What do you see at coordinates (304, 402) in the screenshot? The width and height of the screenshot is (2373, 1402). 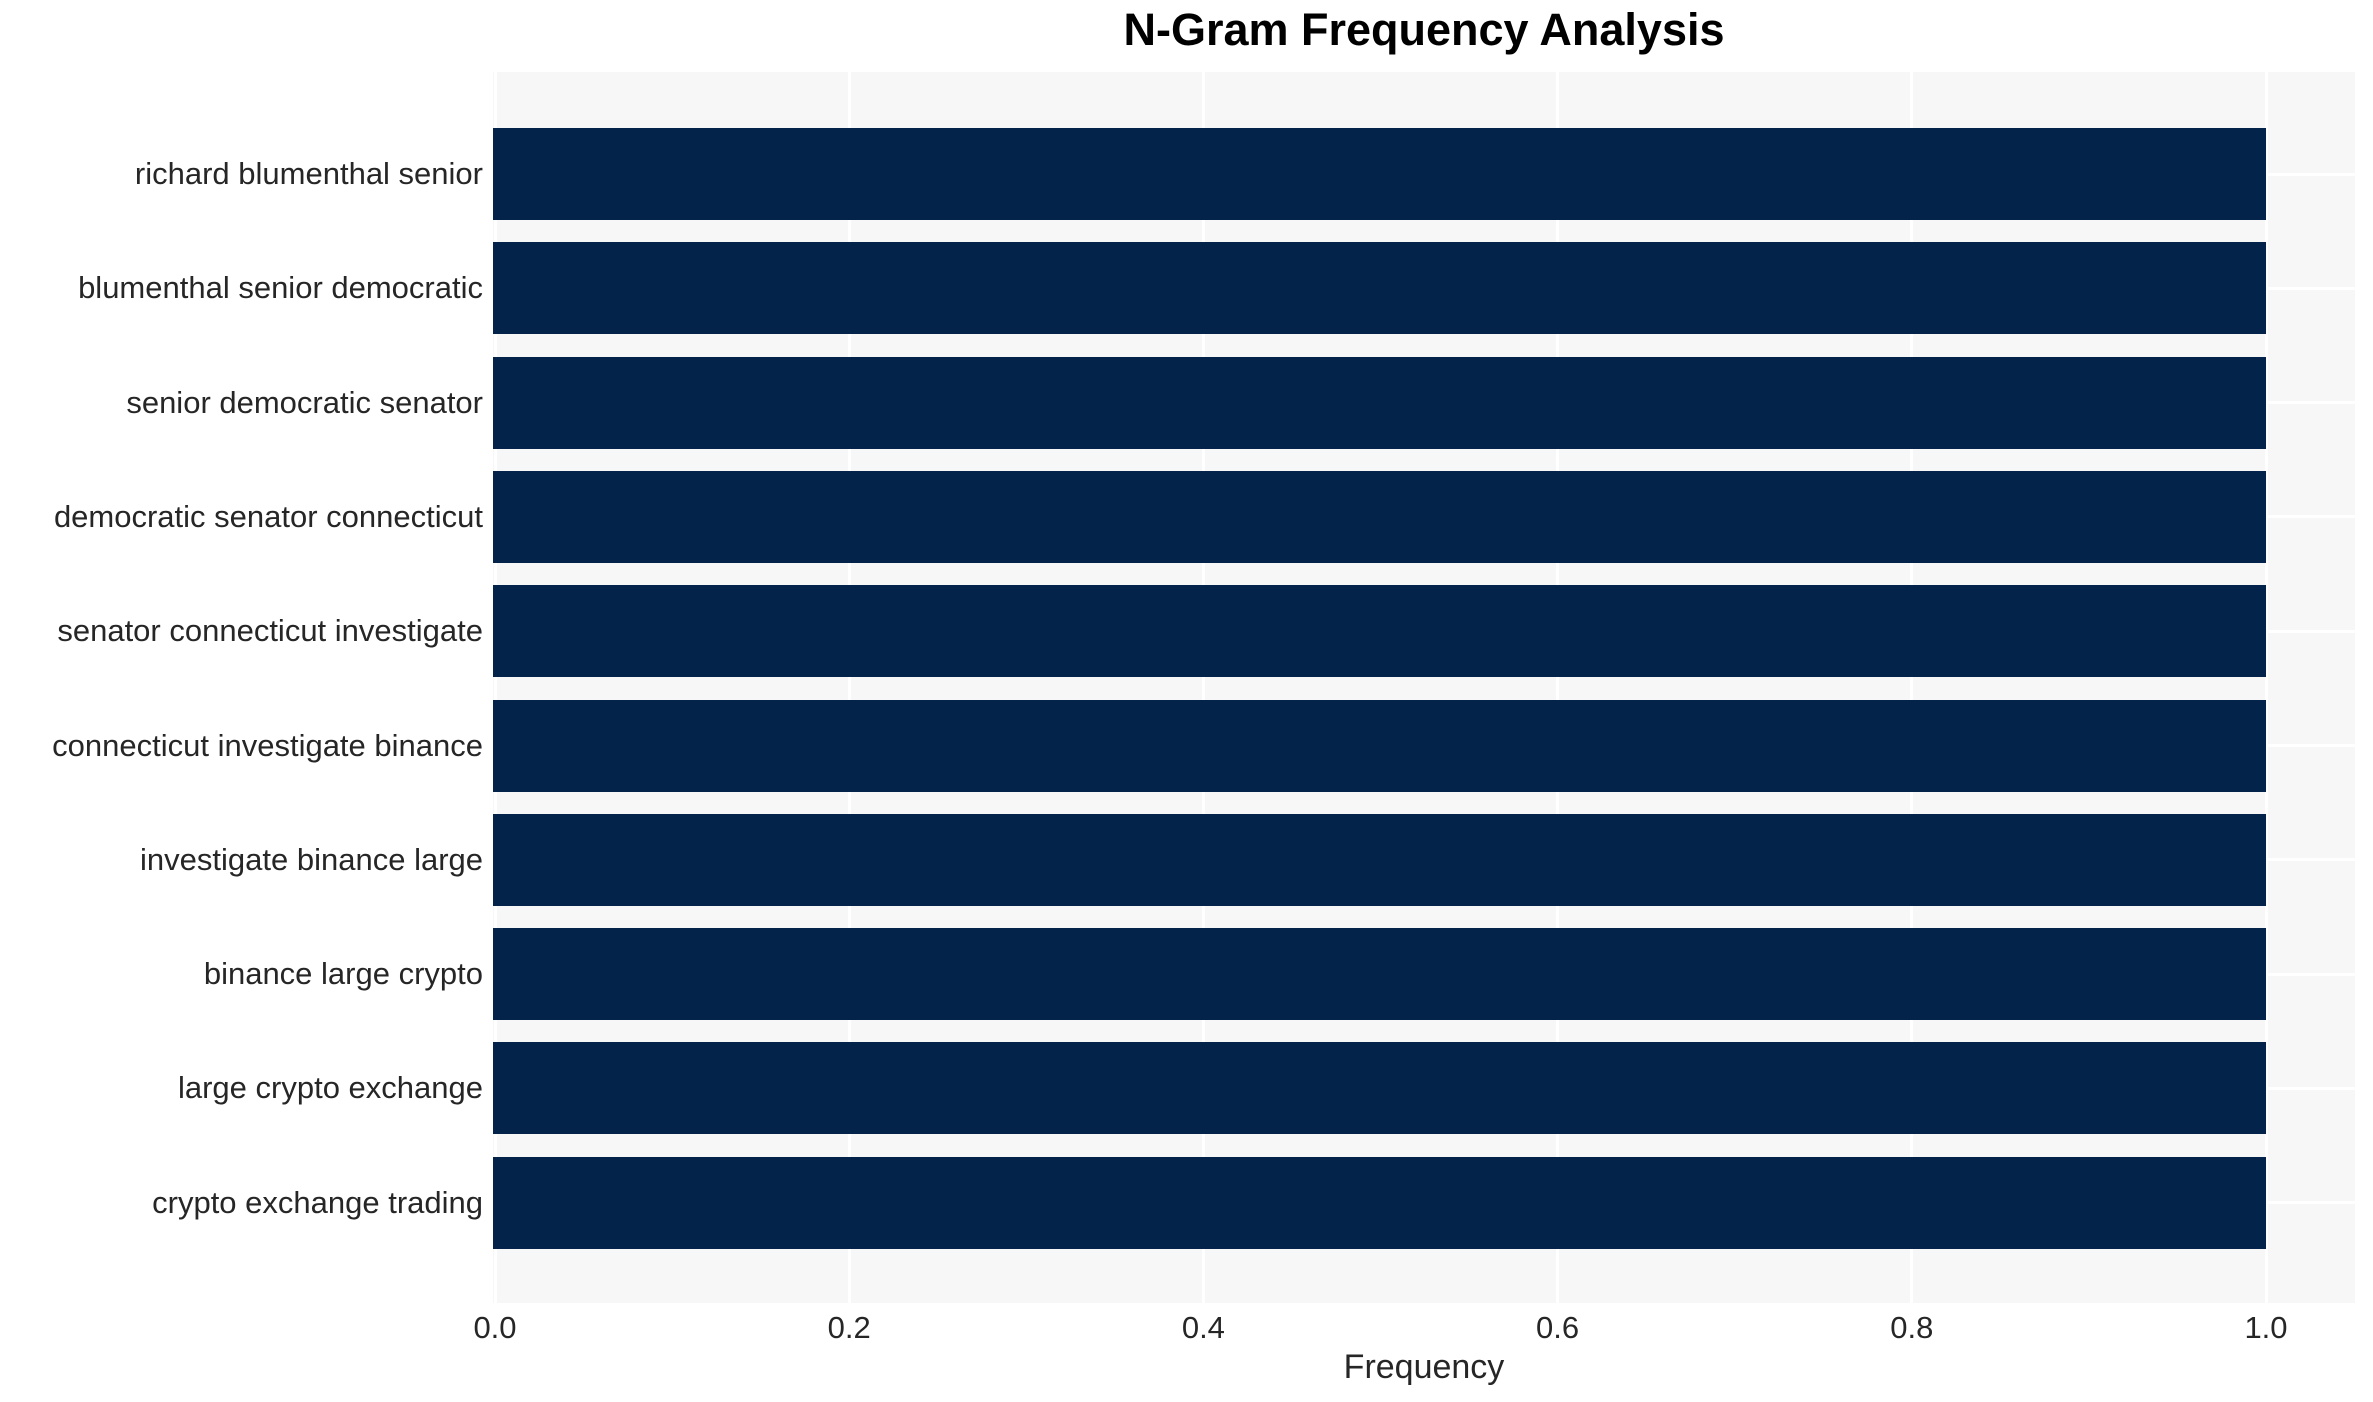 I see `y-tick-label: senior democratic senator` at bounding box center [304, 402].